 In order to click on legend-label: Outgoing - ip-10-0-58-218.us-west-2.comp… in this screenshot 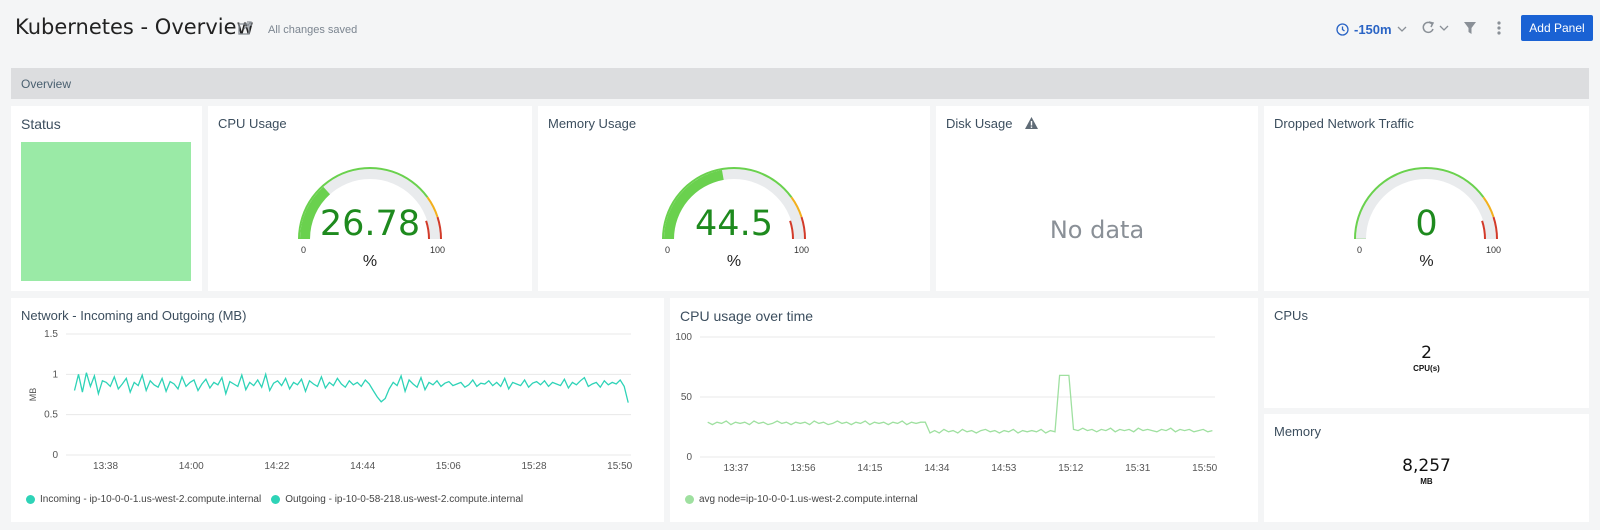, I will do `click(404, 499)`.